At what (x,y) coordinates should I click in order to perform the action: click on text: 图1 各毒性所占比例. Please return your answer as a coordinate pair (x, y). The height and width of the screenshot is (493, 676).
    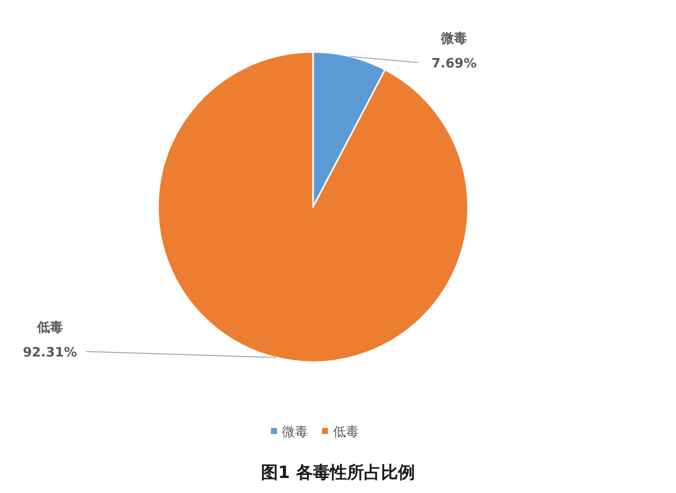
    Looking at the image, I should click on (338, 473).